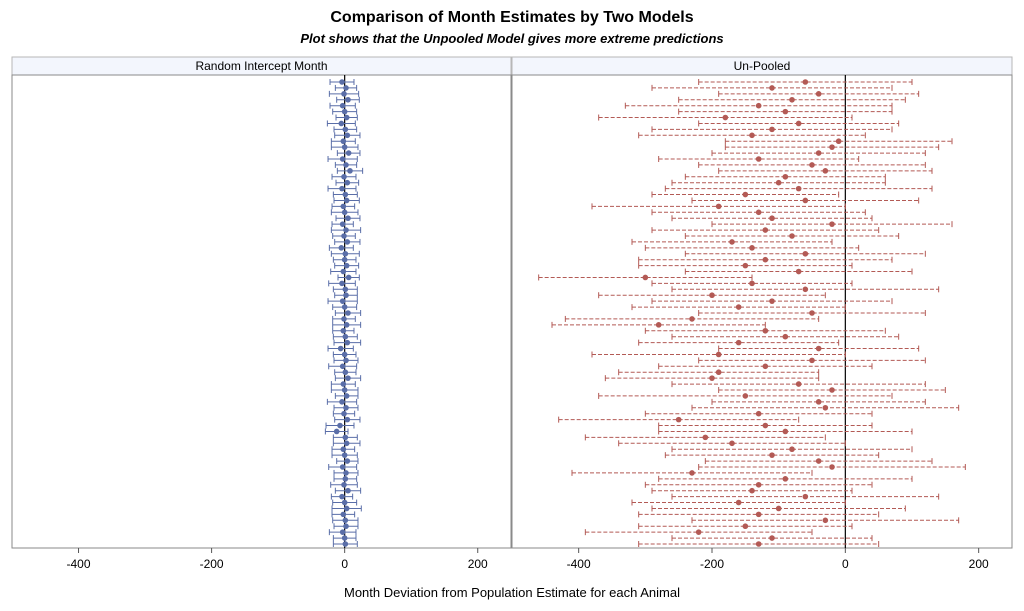  What do you see at coordinates (261, 66) in the screenshot?
I see `panel-title-1: Random Intercept Month` at bounding box center [261, 66].